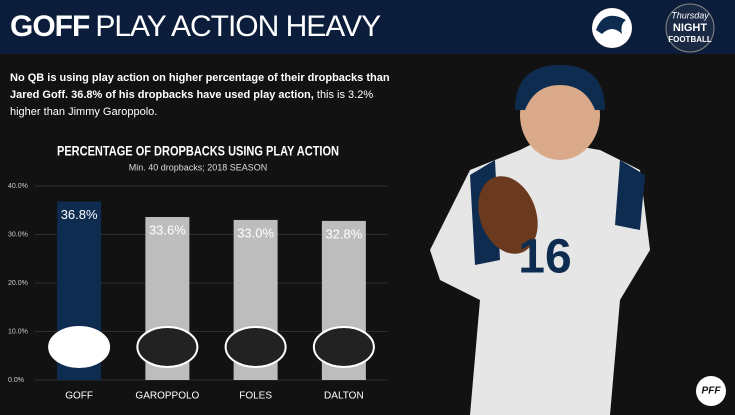  What do you see at coordinates (167, 396) in the screenshot?
I see `x-tick-label: GAROPPOLO` at bounding box center [167, 396].